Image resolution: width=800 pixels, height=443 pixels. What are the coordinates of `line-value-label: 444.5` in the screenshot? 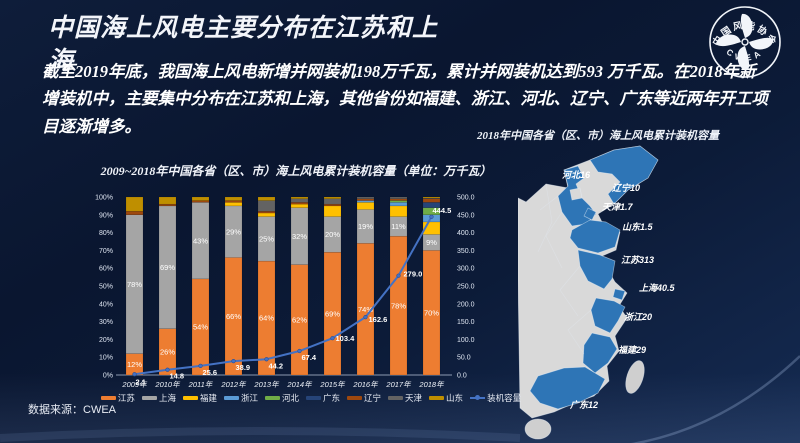 It's located at (442, 210).